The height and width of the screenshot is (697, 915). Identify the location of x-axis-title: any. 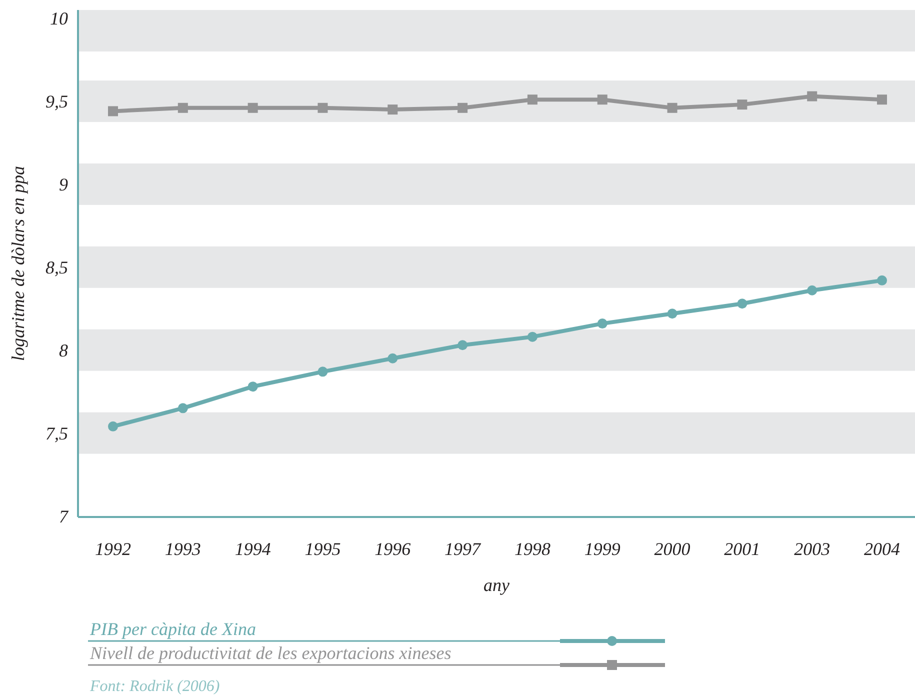
(497, 585).